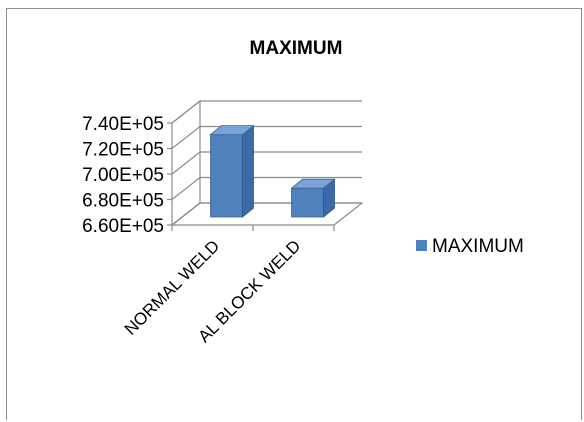 Image resolution: width=584 pixels, height=422 pixels. Describe the element at coordinates (248, 171) in the screenshot. I see `bar-side` at that location.